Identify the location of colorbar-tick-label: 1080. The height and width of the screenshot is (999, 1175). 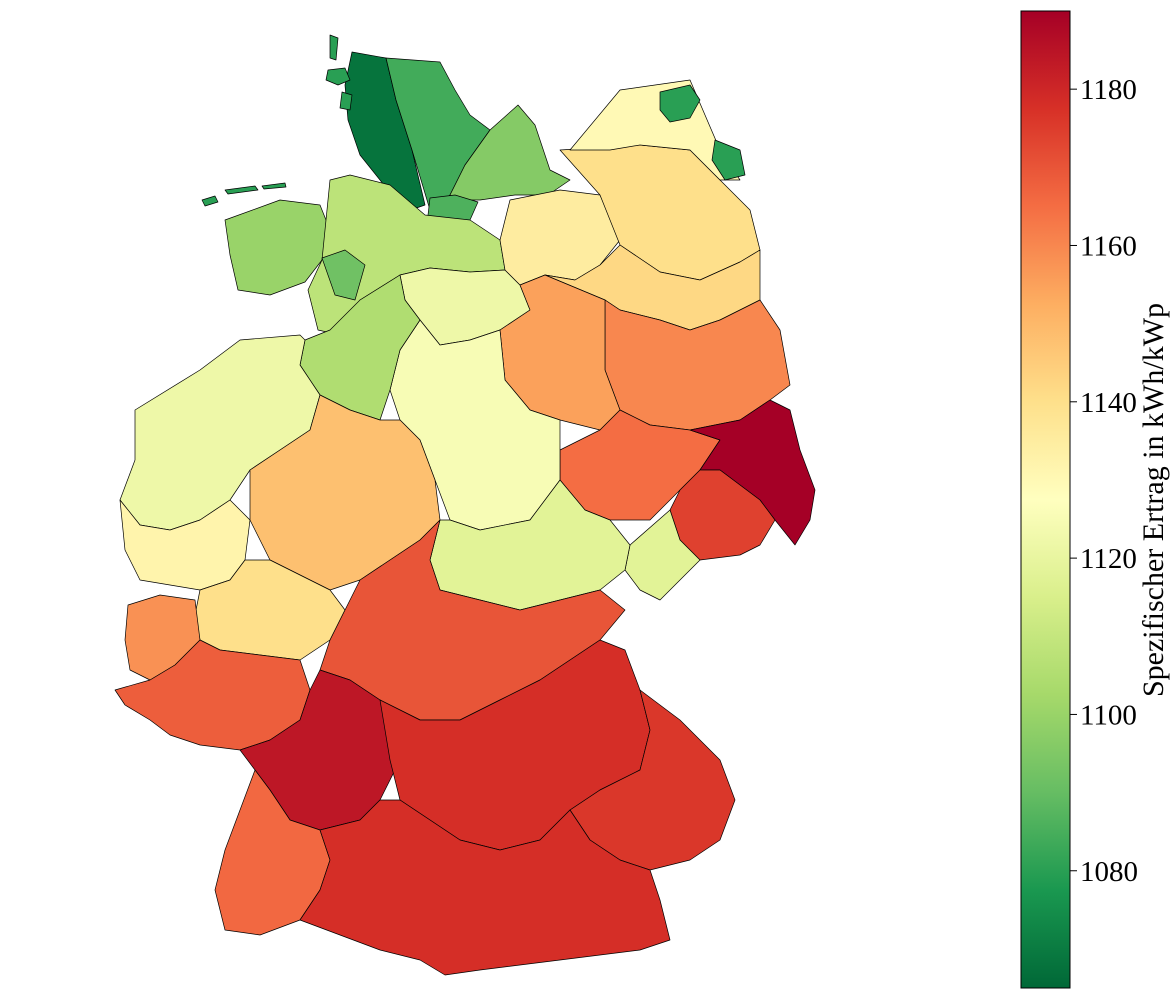
(1109, 872).